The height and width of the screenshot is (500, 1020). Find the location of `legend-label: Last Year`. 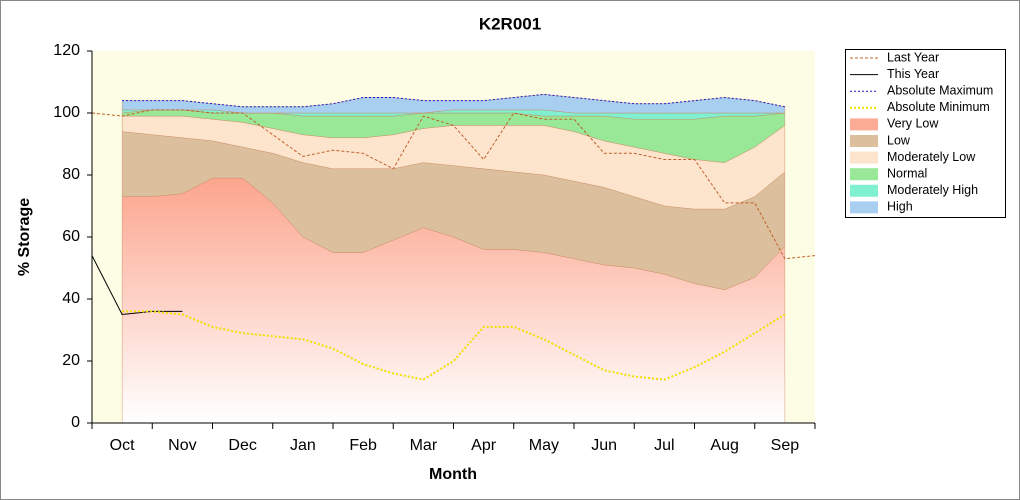

legend-label: Last Year is located at coordinates (913, 57).